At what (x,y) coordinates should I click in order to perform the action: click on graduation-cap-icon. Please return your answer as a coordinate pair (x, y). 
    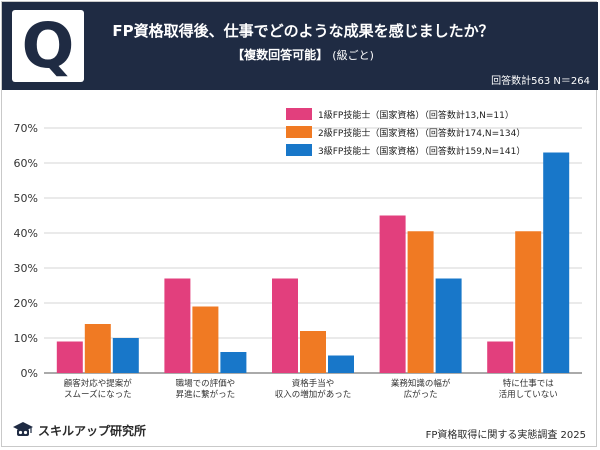
    Looking at the image, I should click on (23, 429).